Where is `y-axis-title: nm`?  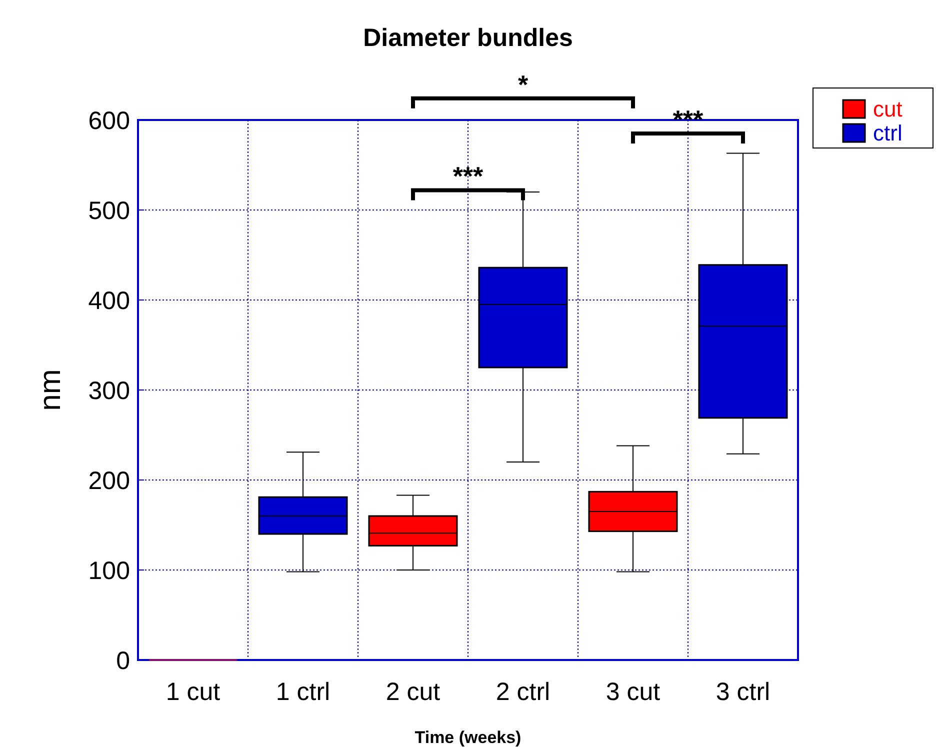
y-axis-title: nm is located at coordinates (50, 390).